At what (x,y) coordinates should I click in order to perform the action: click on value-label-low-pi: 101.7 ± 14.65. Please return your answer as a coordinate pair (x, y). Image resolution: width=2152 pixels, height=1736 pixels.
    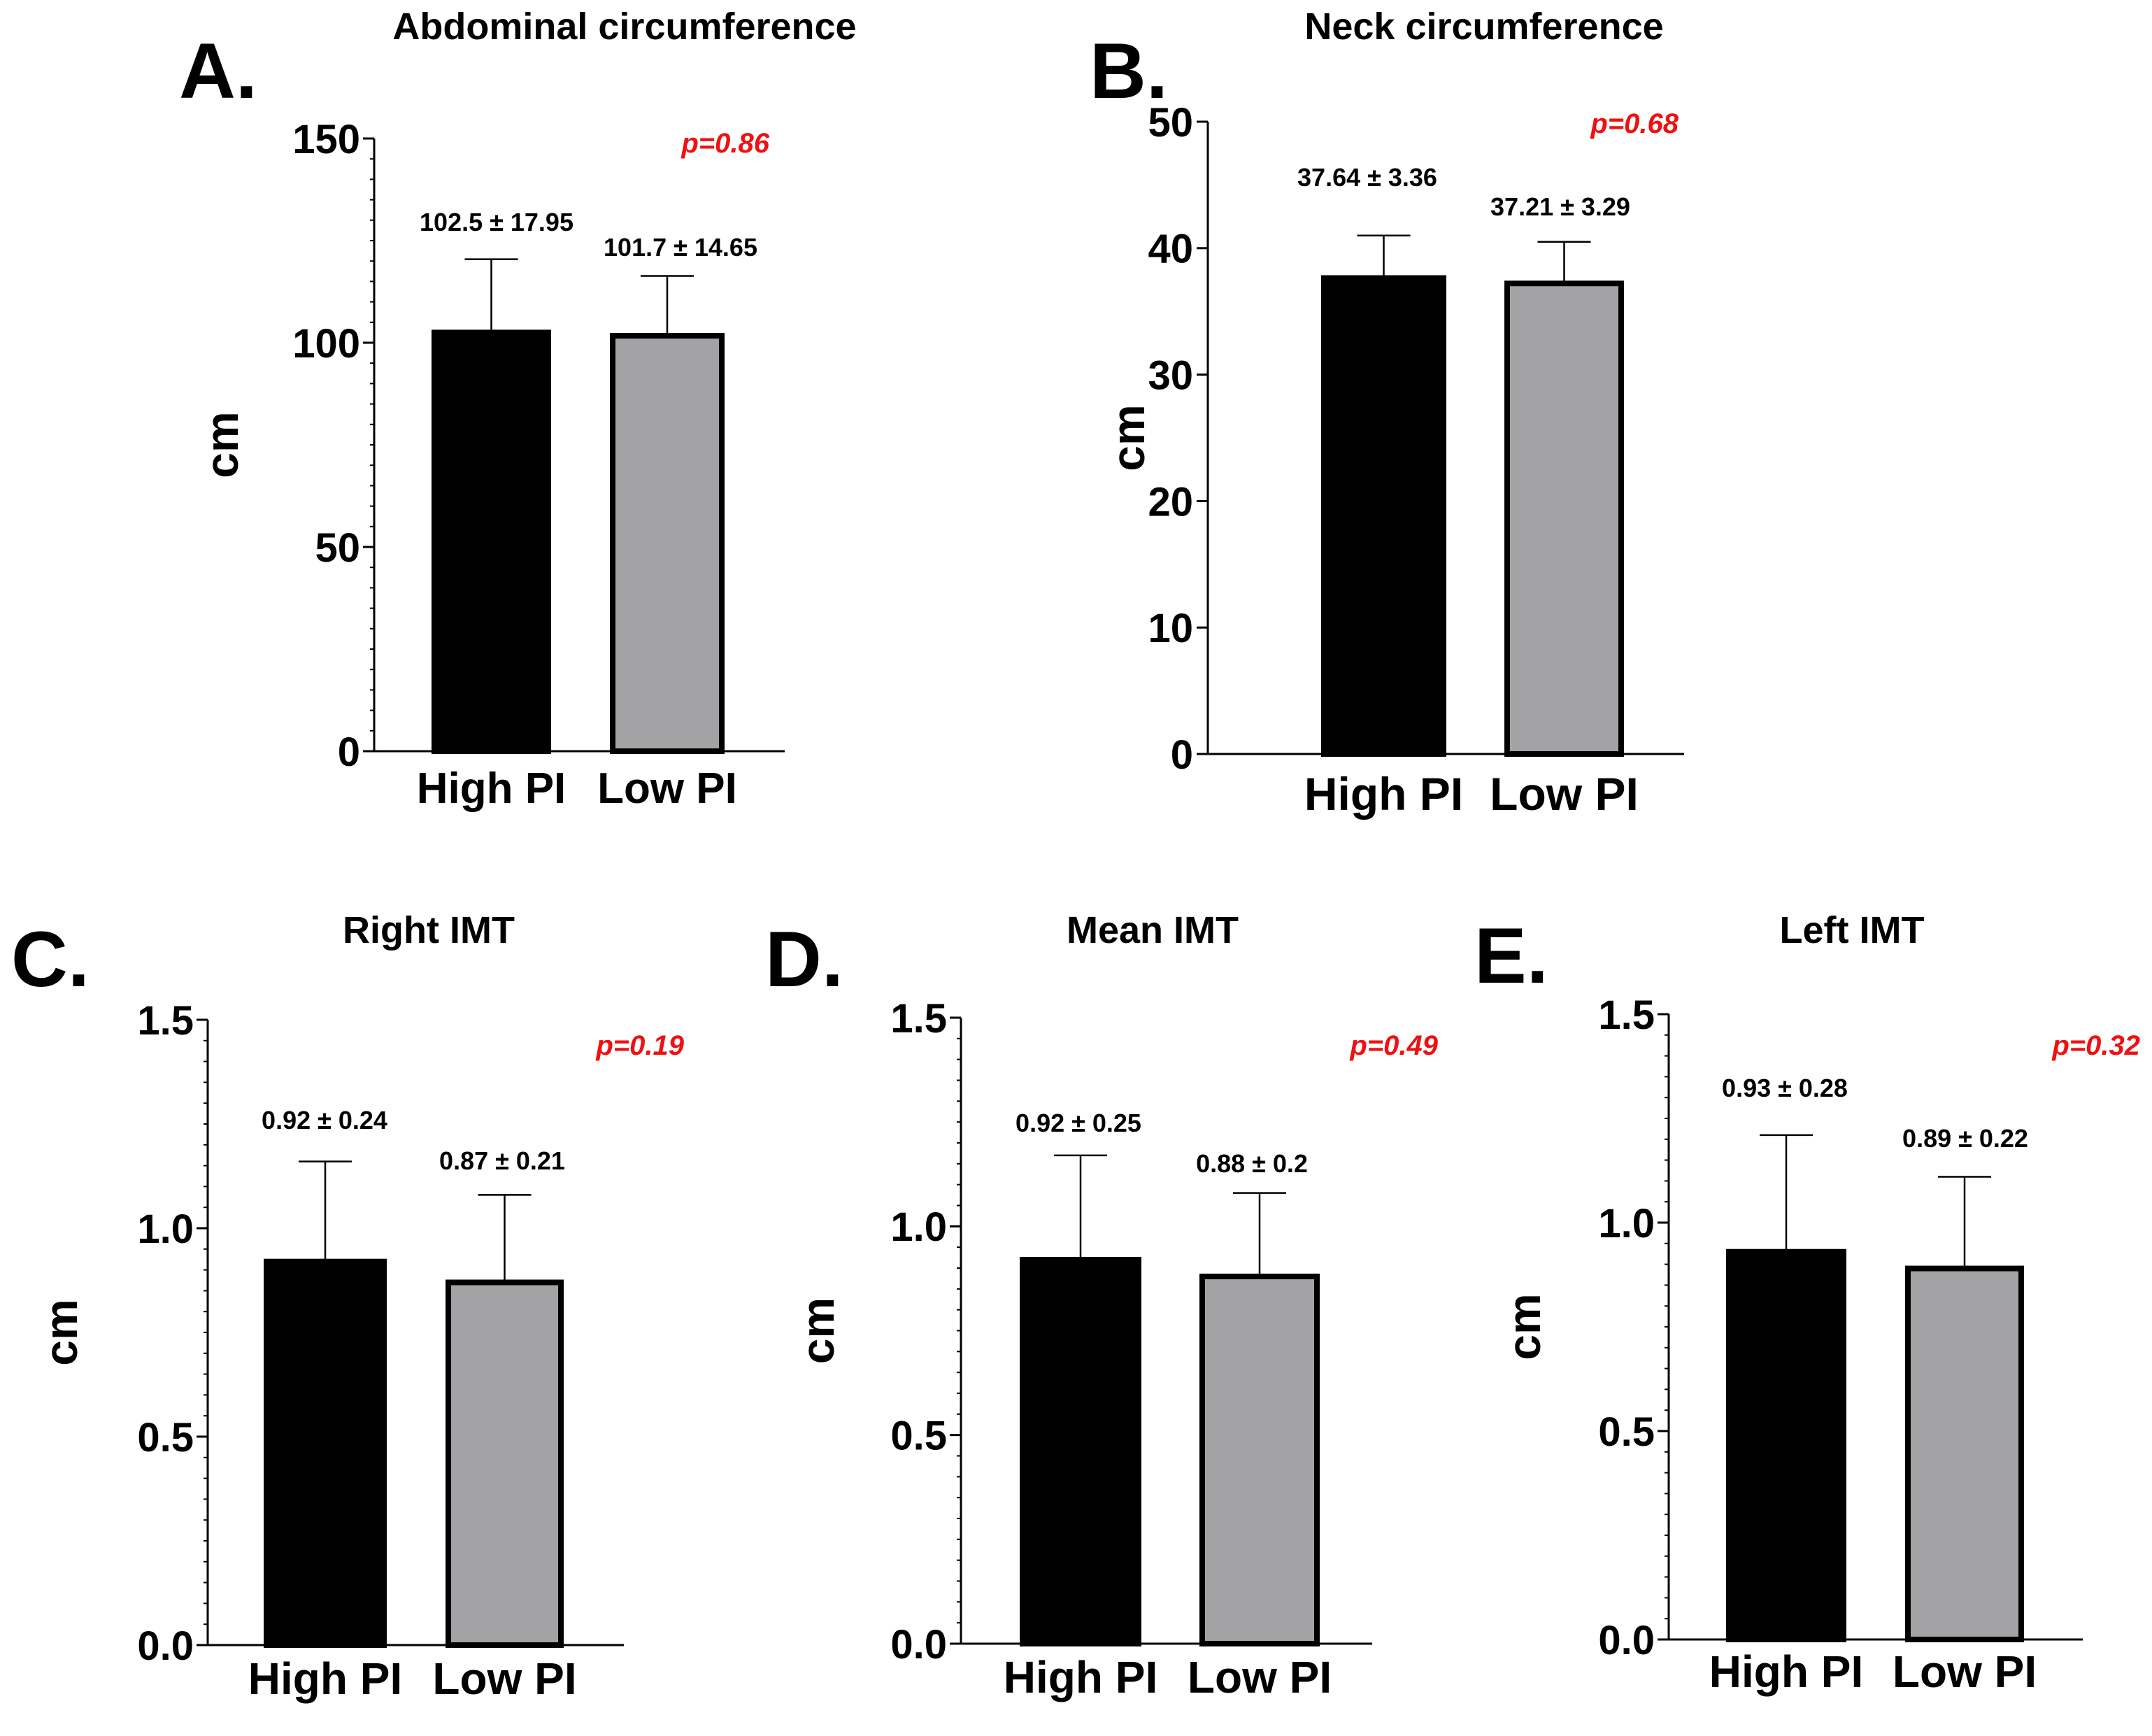
    Looking at the image, I should click on (680, 247).